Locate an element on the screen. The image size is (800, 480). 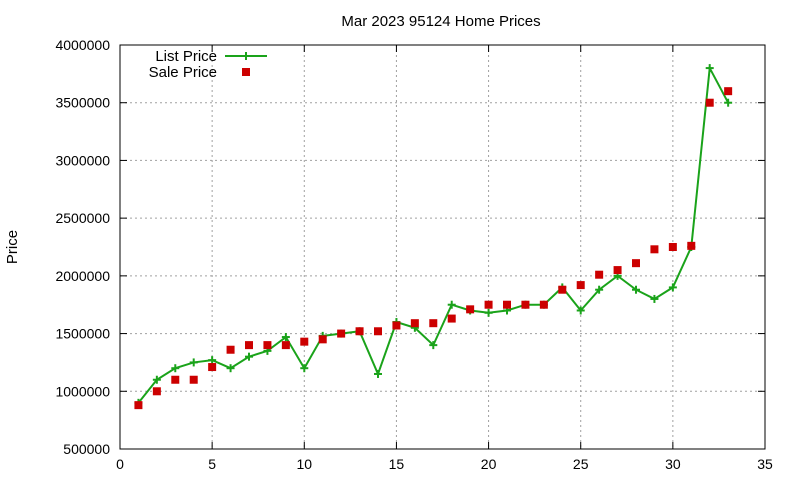
legend-swatch-sale-price is located at coordinates (246, 72).